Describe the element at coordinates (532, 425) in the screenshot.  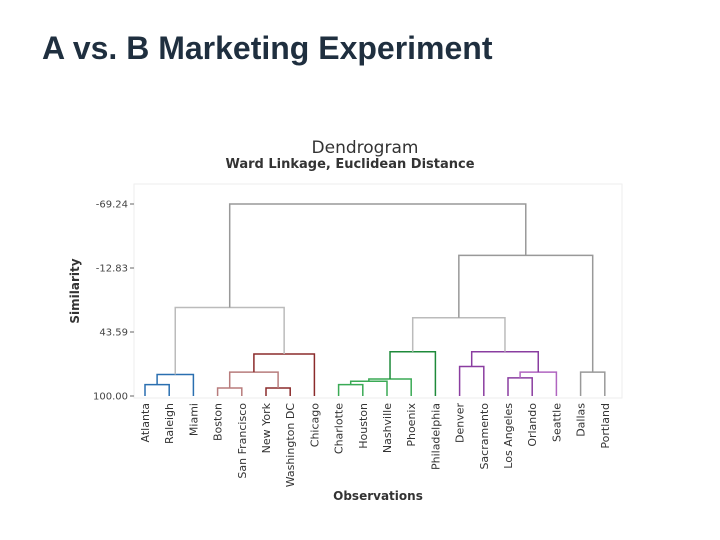
I see `leaf-label: Orlando` at that location.